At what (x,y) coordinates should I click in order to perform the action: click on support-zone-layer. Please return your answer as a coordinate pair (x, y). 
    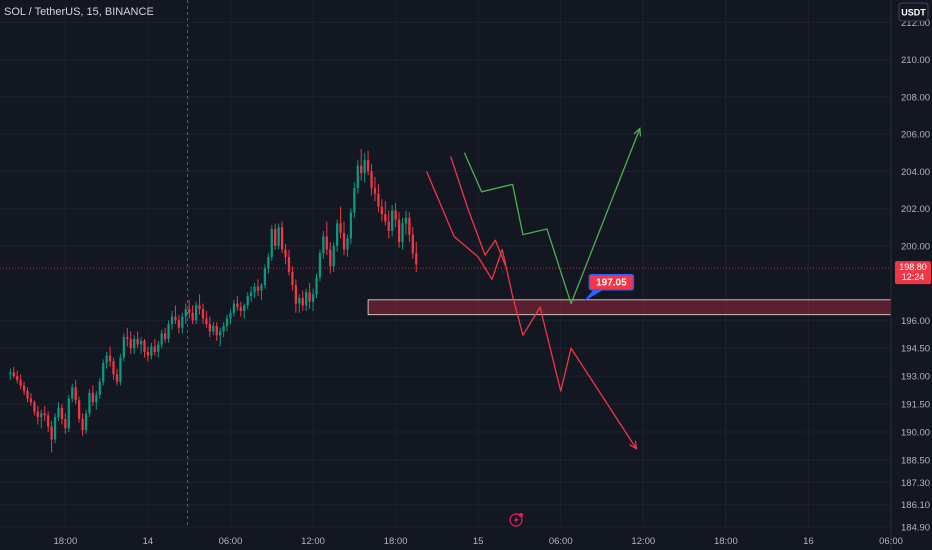
    Looking at the image, I should click on (629, 307).